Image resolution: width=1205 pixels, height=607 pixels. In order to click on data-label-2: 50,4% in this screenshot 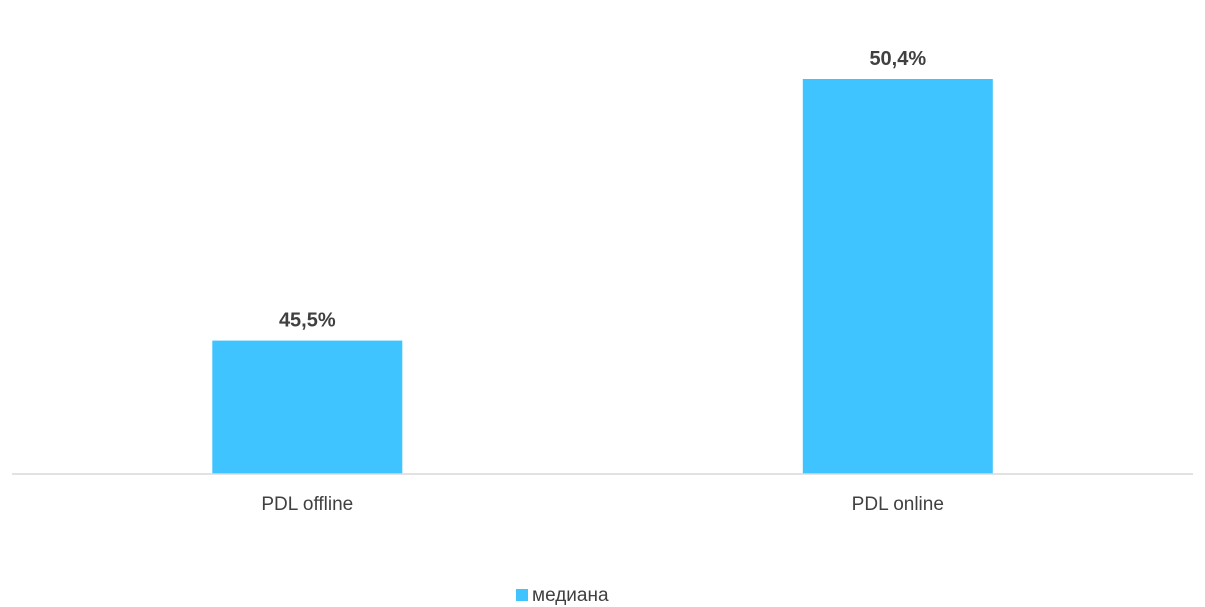, I will do `click(897, 59)`.